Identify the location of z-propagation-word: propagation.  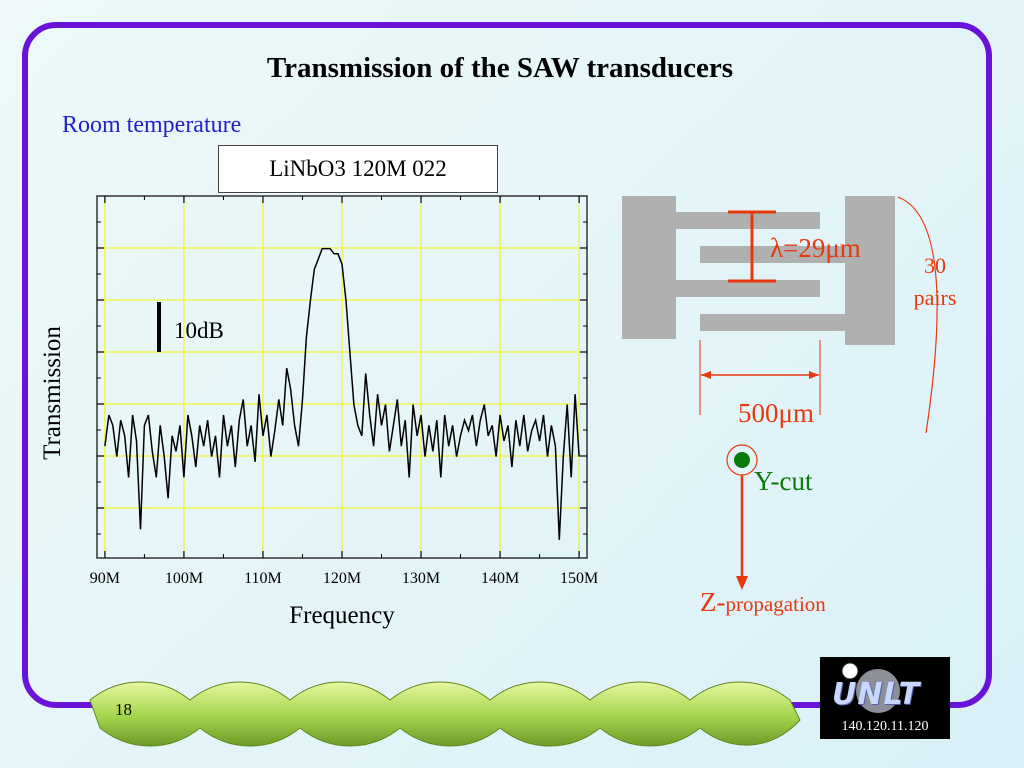
(775, 604).